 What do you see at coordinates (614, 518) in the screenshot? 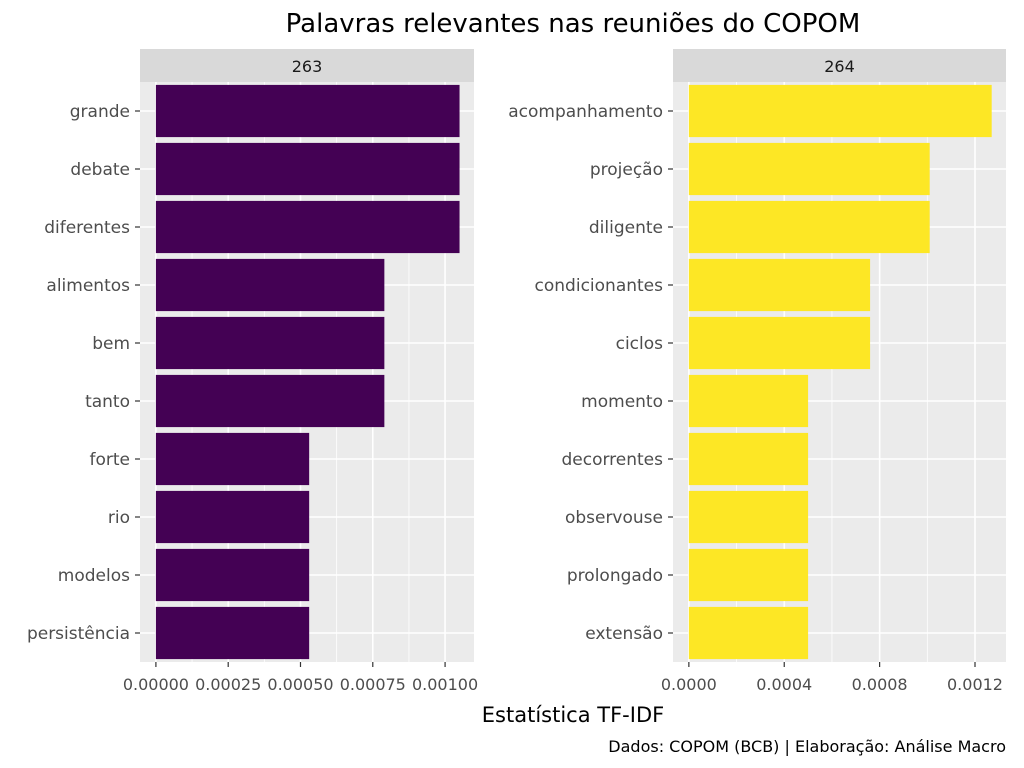
I see `category-label: observouse` at bounding box center [614, 518].